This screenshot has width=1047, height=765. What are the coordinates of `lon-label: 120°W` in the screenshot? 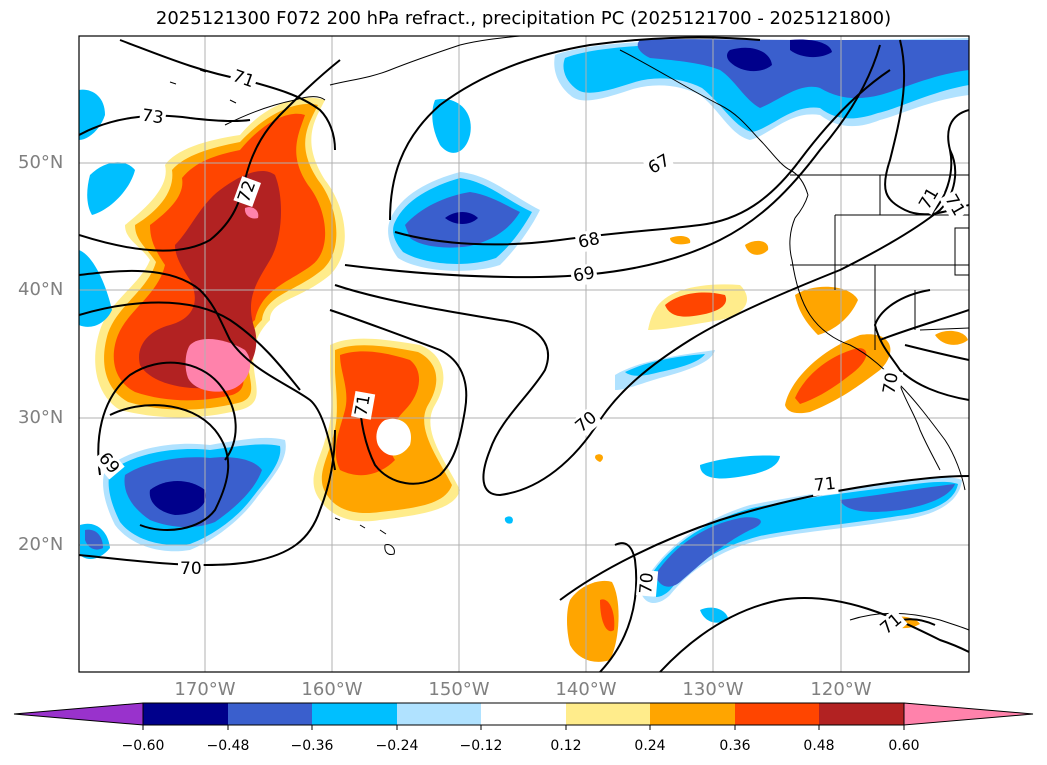 It's located at (841, 689).